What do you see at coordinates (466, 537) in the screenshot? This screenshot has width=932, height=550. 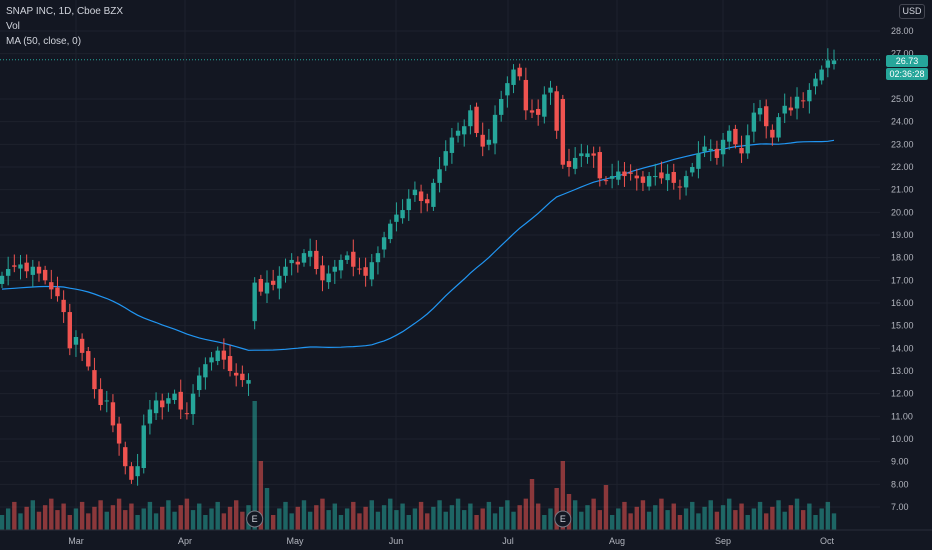 I see `time-axis: Mar Apr May Jun Jul Aug Sep Oct` at bounding box center [466, 537].